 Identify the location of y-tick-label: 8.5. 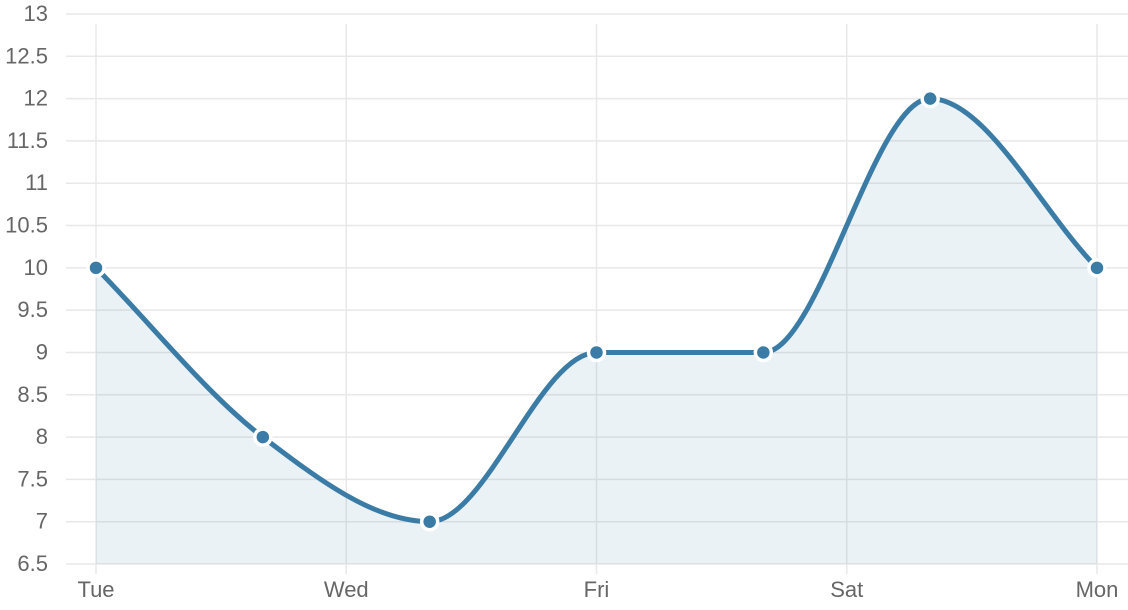
(32, 394).